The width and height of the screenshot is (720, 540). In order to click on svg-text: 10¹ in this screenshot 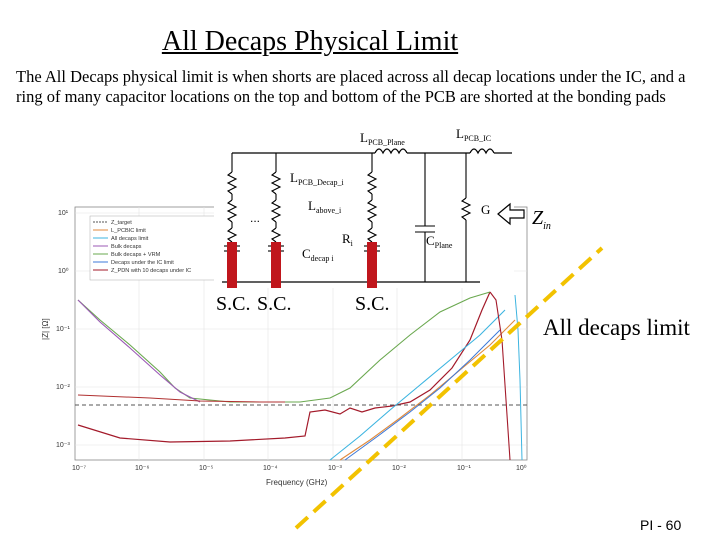, I will do `click(63, 213)`.